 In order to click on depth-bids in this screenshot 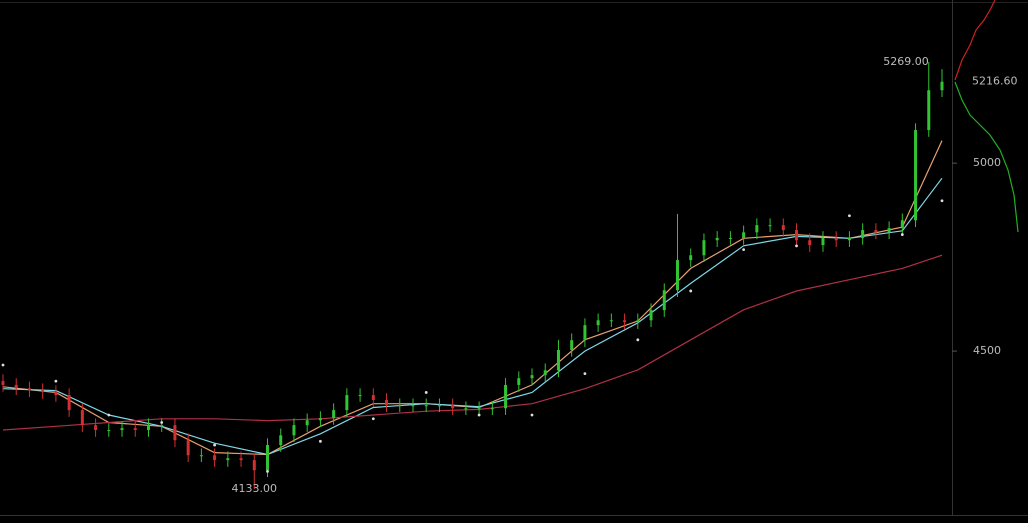, I will do `click(986, 157)`.